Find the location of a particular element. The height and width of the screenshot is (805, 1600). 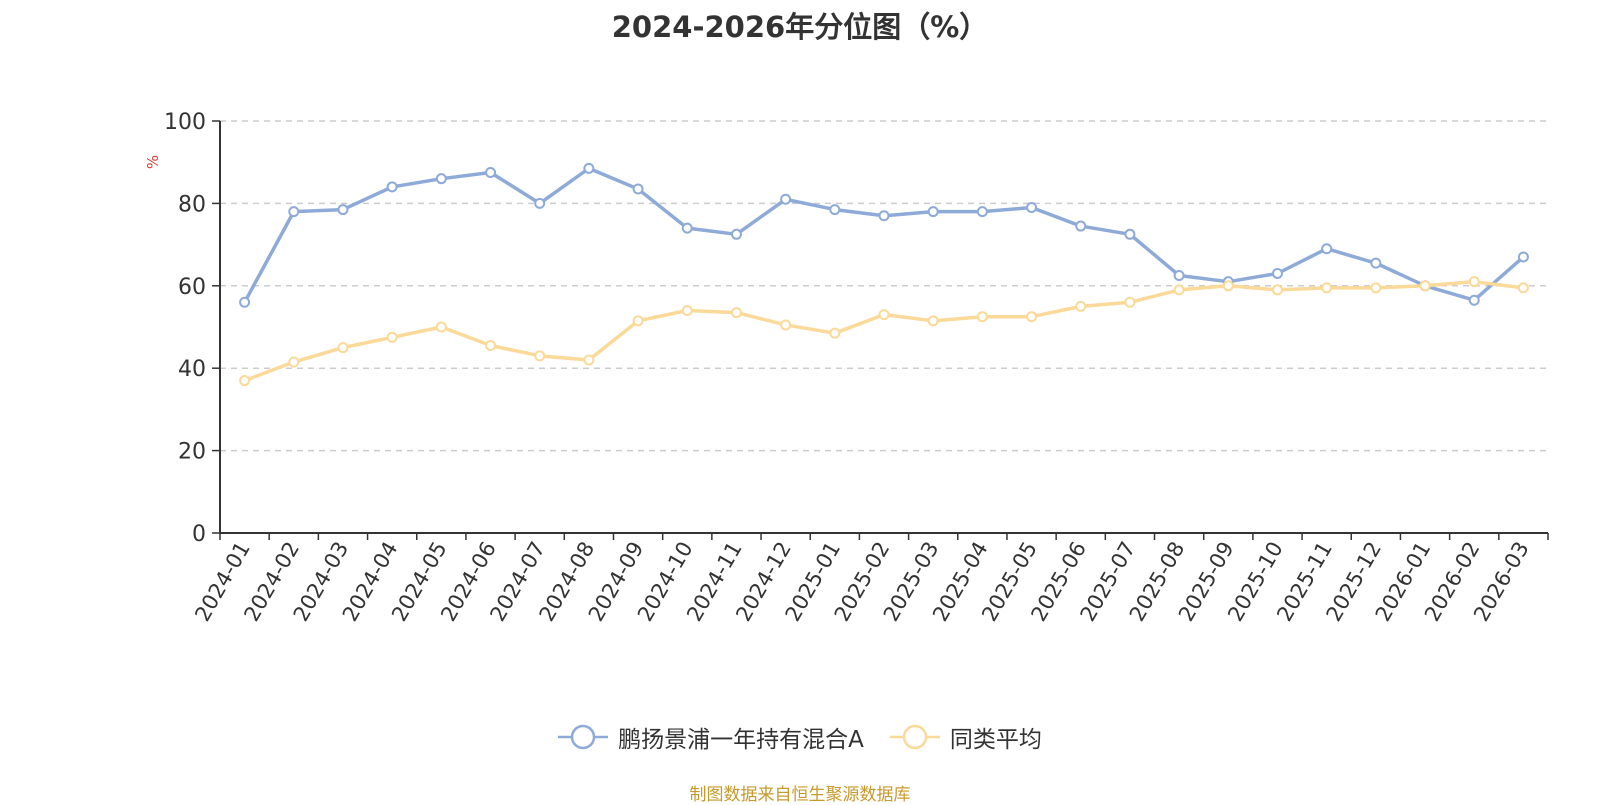

data-source-note: 制图数据来自恒生聚源数据库 is located at coordinates (800, 795).